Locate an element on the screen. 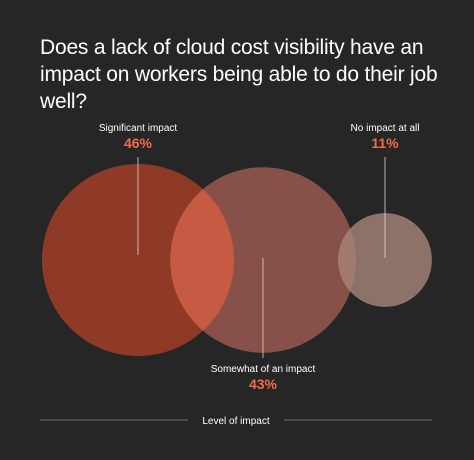 The width and height of the screenshot is (474, 460). value-label-significant-impact: 46% is located at coordinates (138, 143).